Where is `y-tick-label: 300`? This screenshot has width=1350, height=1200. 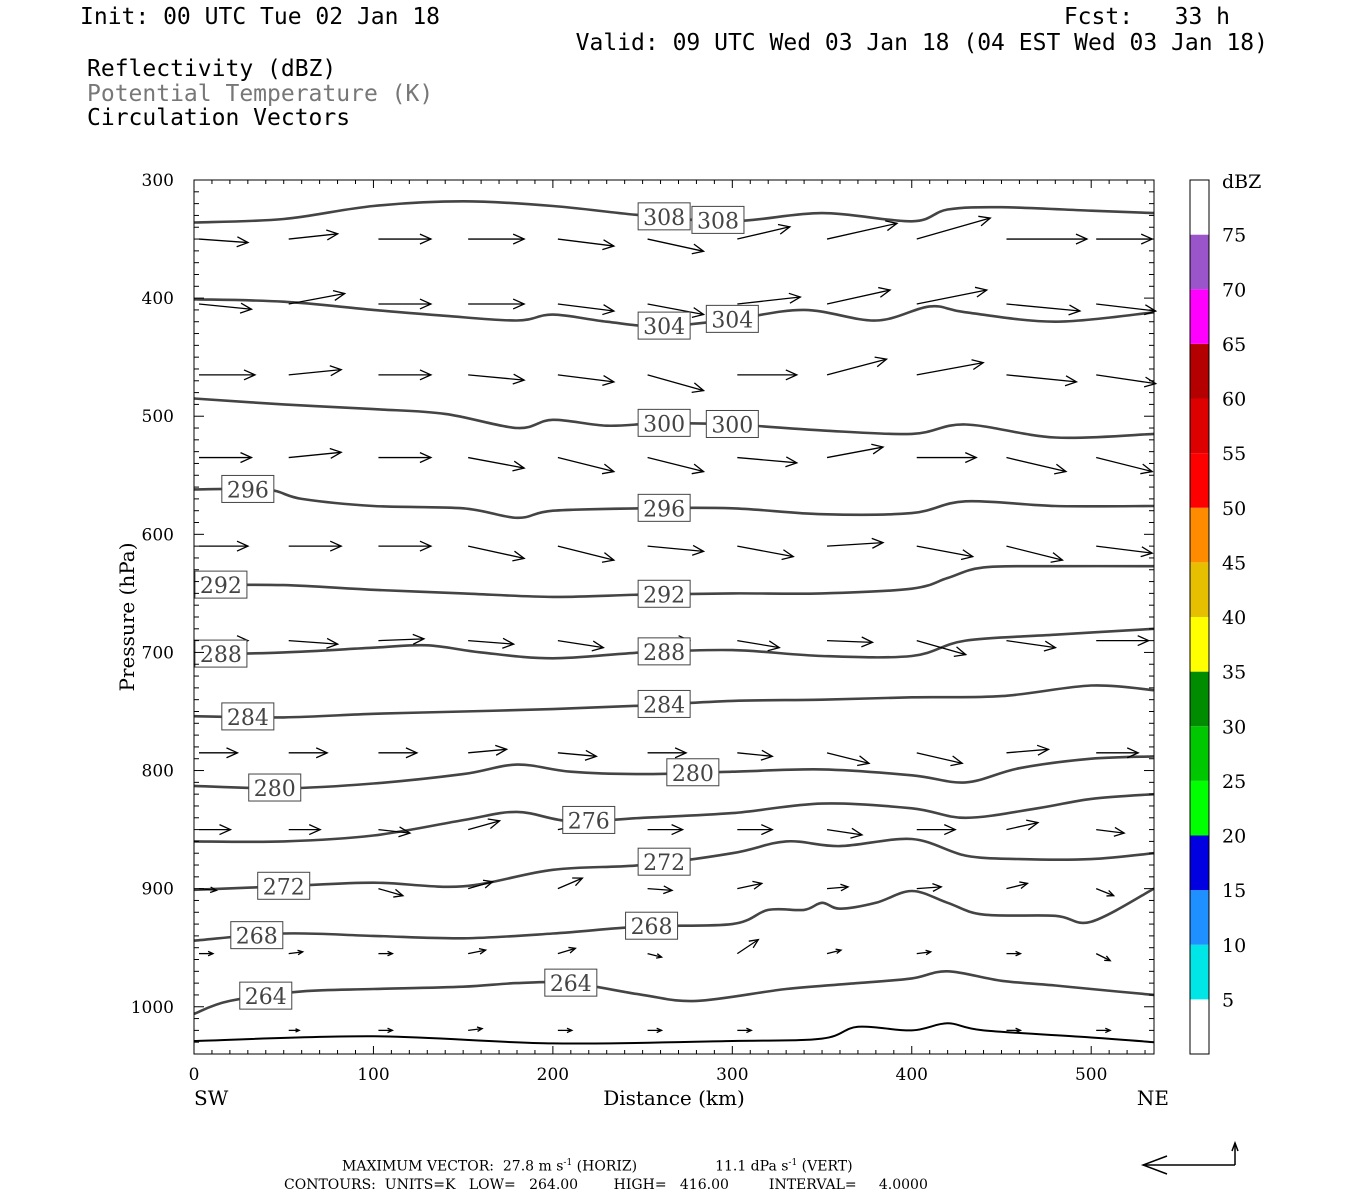 y-tick-label: 300 is located at coordinates (158, 181).